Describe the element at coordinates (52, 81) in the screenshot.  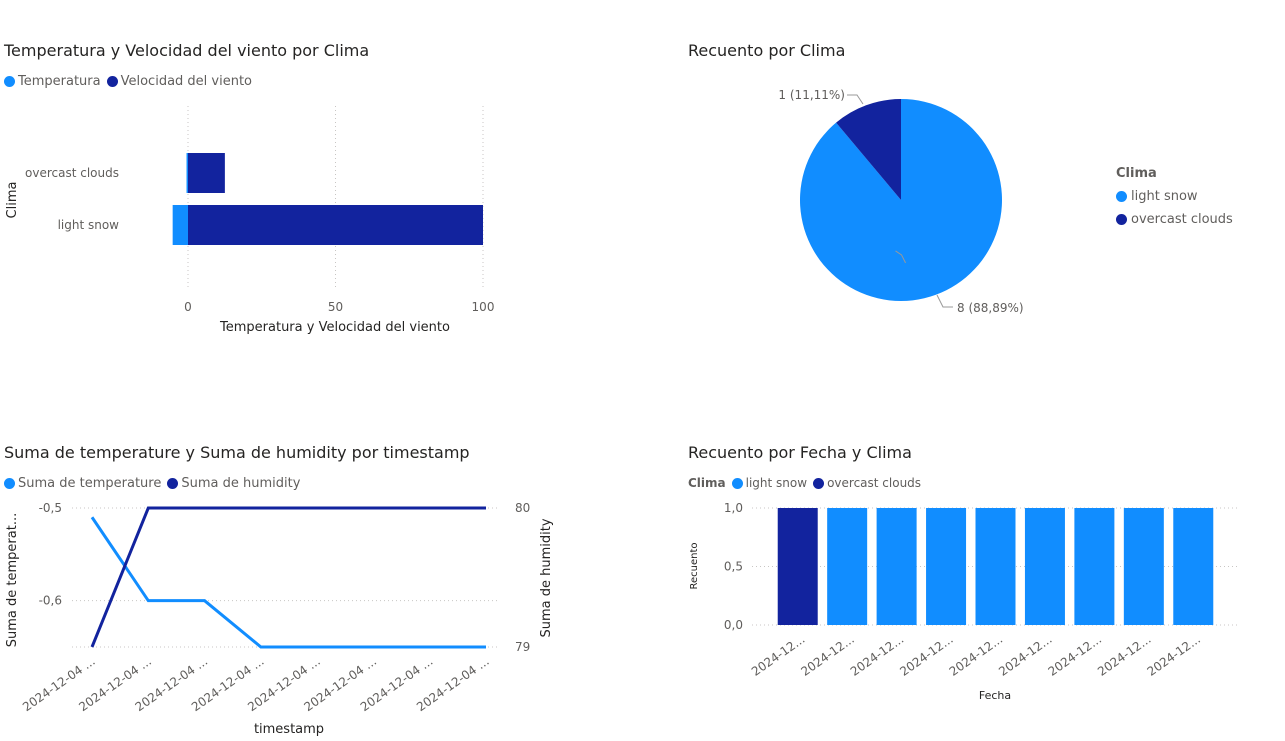
I see `legend-item-temperatura: Temperatura` at that location.